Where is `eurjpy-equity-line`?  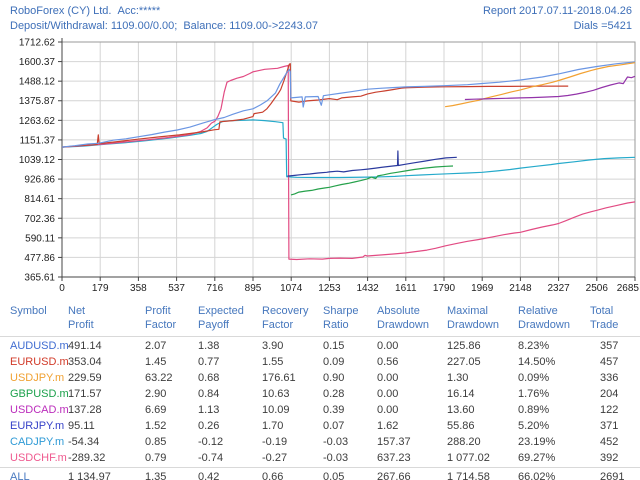
eurjpy-equity-line is located at coordinates (372, 163).